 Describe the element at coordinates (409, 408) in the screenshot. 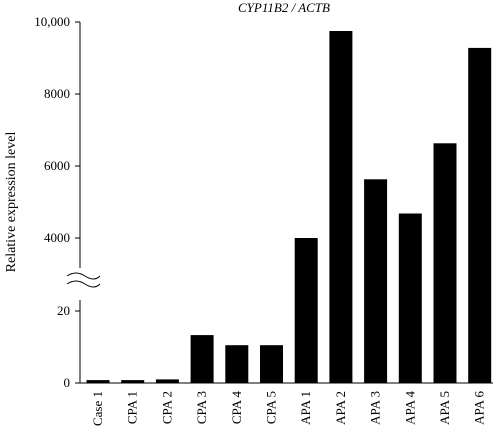

I see `x-tick-label: APA 4` at that location.